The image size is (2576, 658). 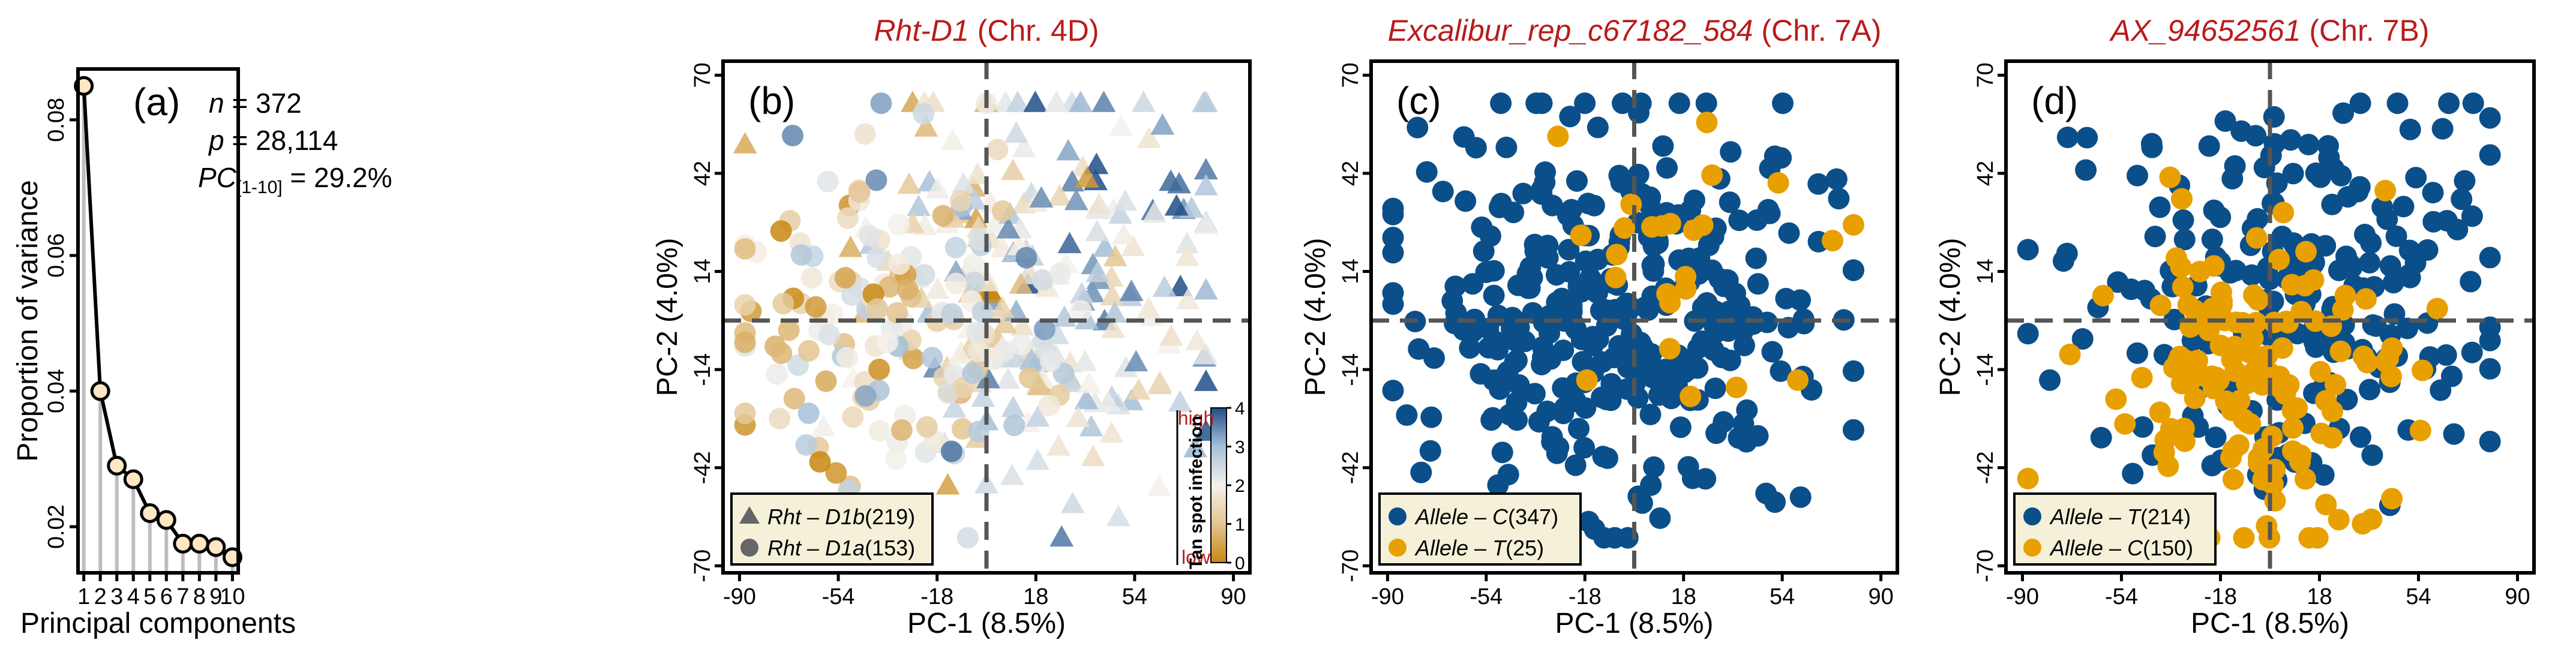 What do you see at coordinates (739, 596) in the screenshot?
I see `x-tick-label: -90` at bounding box center [739, 596].